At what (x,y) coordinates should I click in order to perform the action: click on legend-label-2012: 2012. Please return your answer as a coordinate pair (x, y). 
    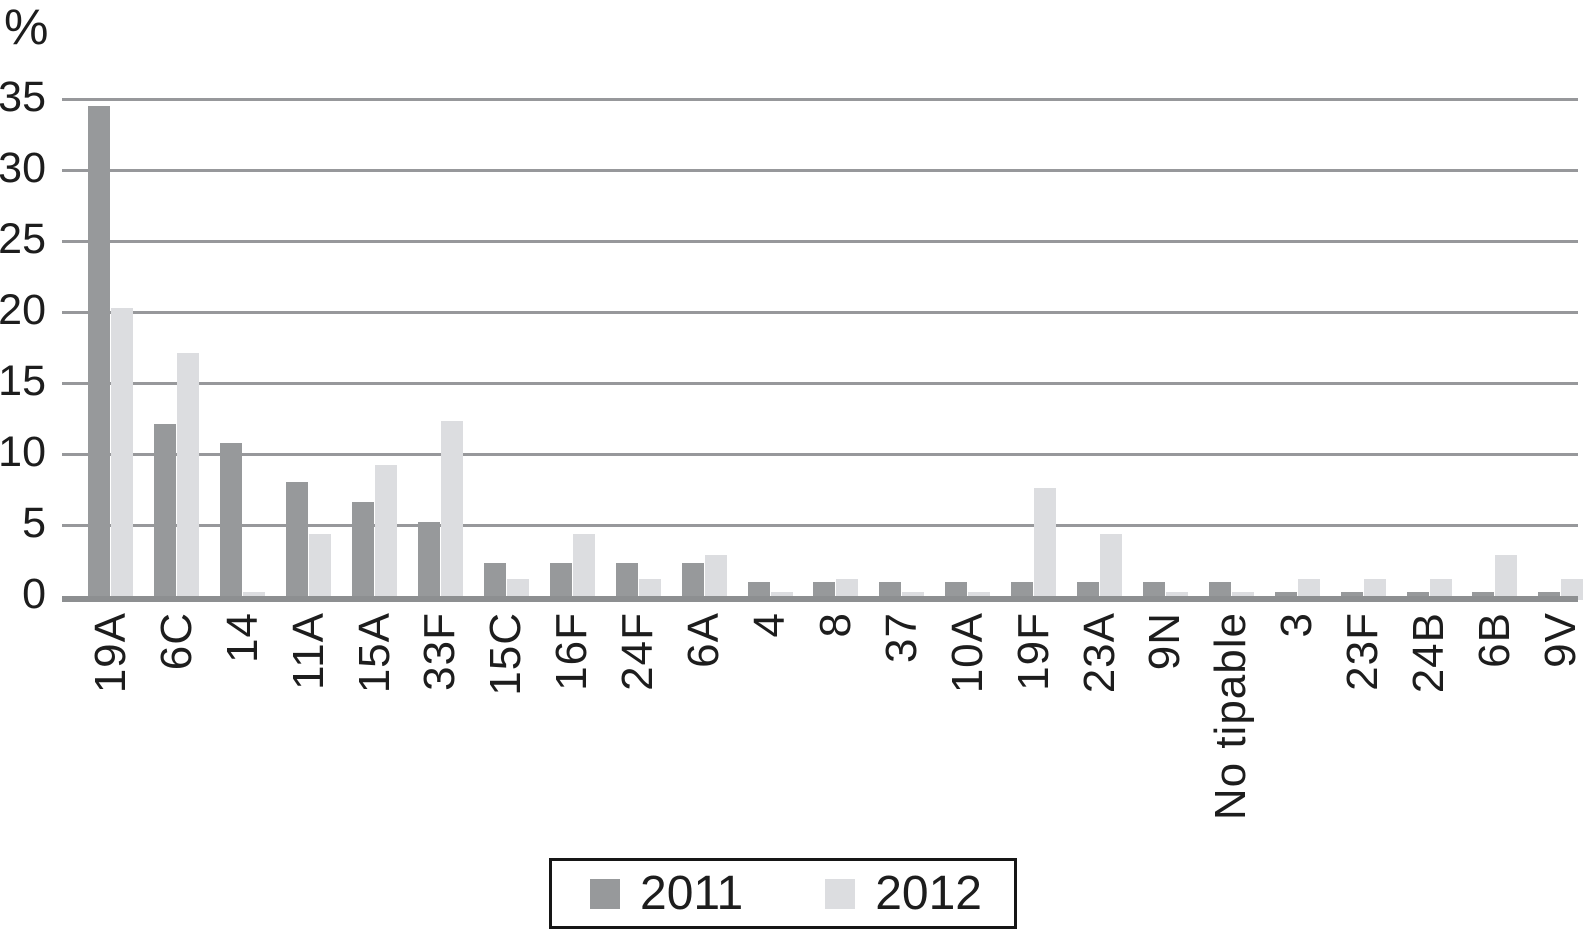
    Looking at the image, I should click on (928, 893).